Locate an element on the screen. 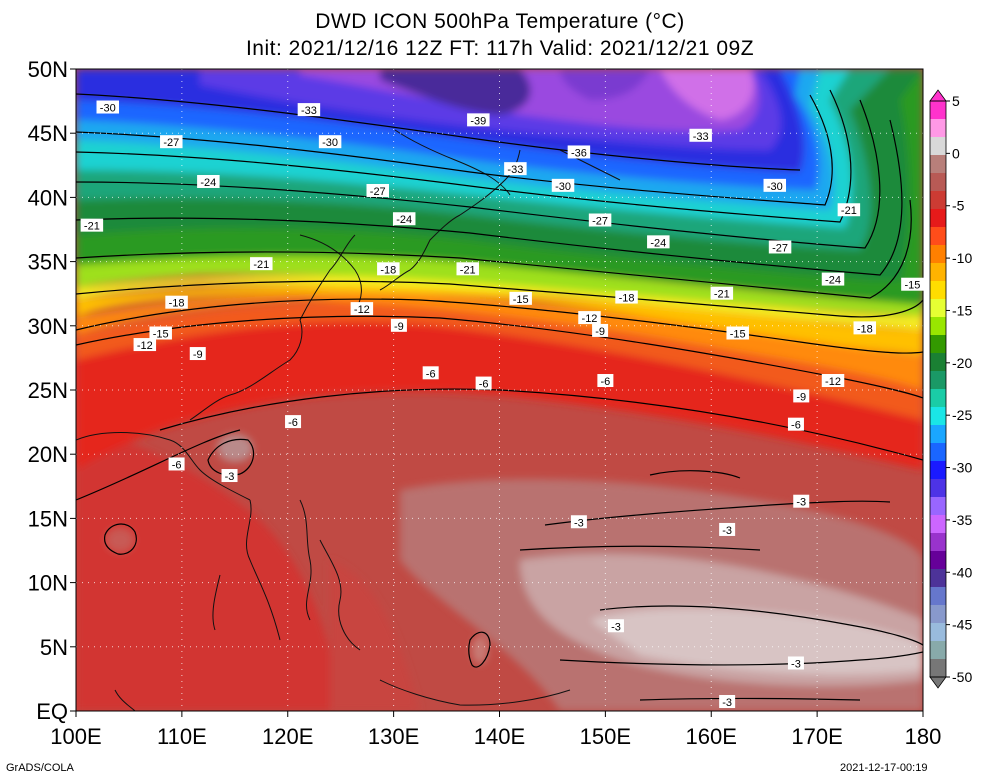 Image resolution: width=1000 pixels, height=779 pixels. y-tick-label: 5N is located at coordinates (54, 647).